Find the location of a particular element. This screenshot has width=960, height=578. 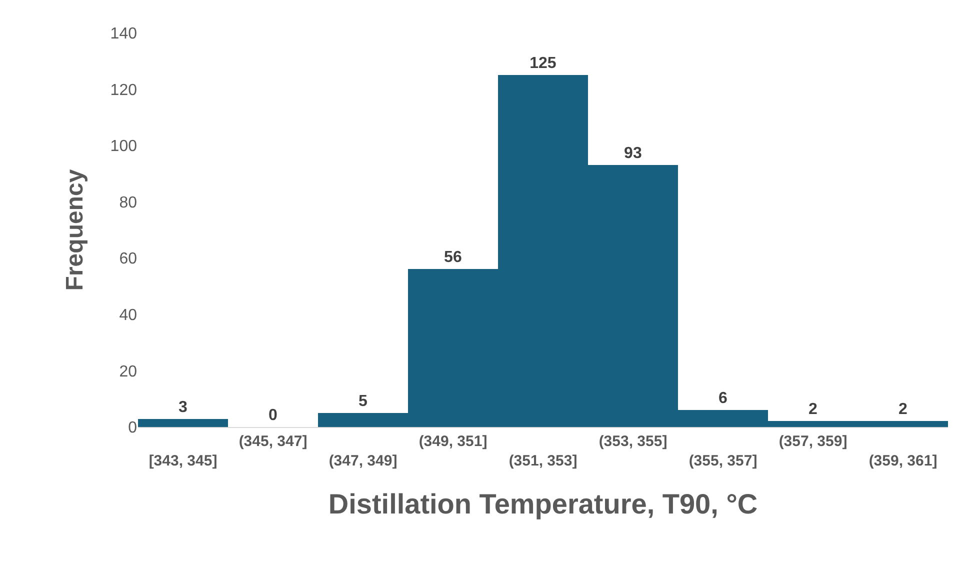

x-tick-label: (357, 359] is located at coordinates (813, 441).